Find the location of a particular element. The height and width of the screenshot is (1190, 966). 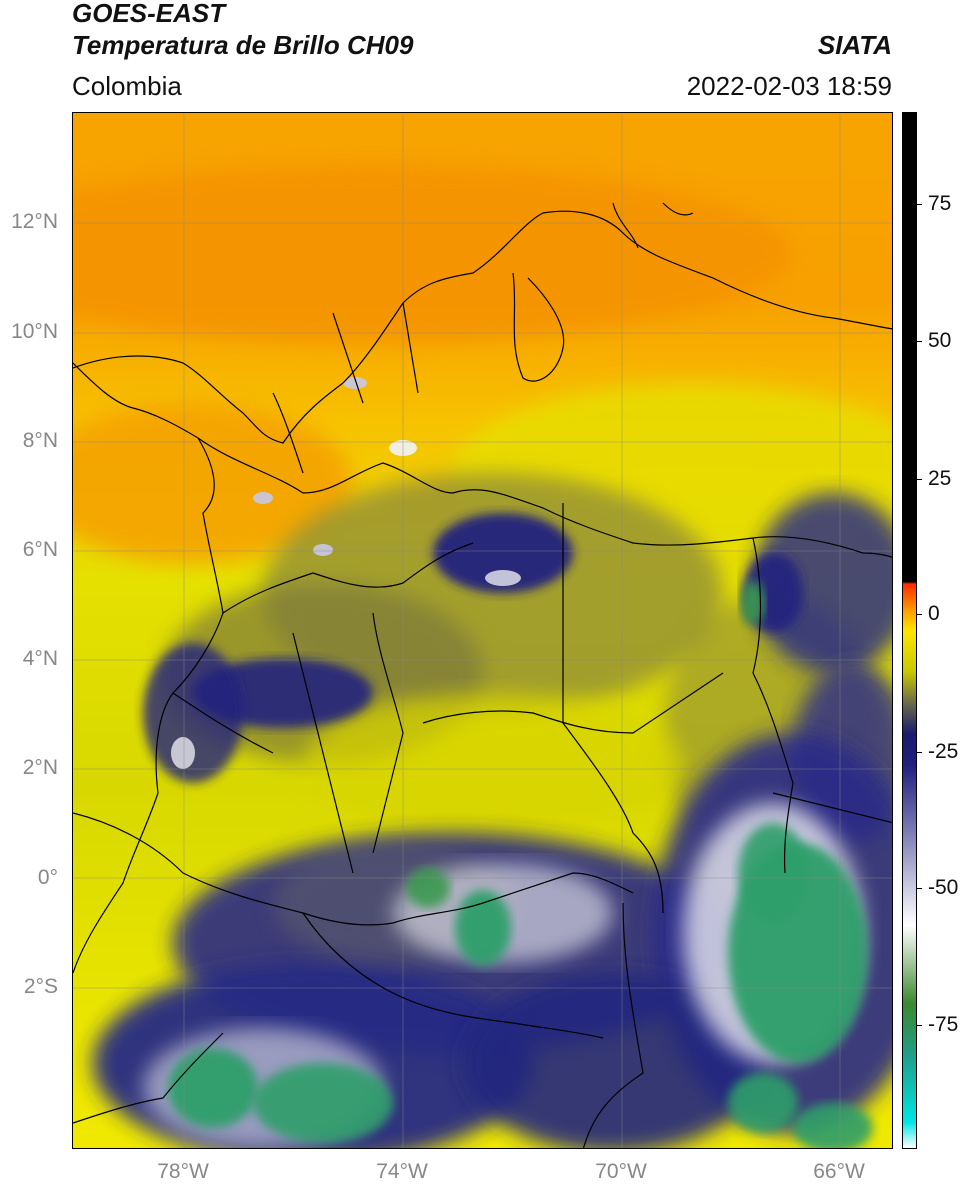

colorbar-label: -25 is located at coordinates (943, 751).